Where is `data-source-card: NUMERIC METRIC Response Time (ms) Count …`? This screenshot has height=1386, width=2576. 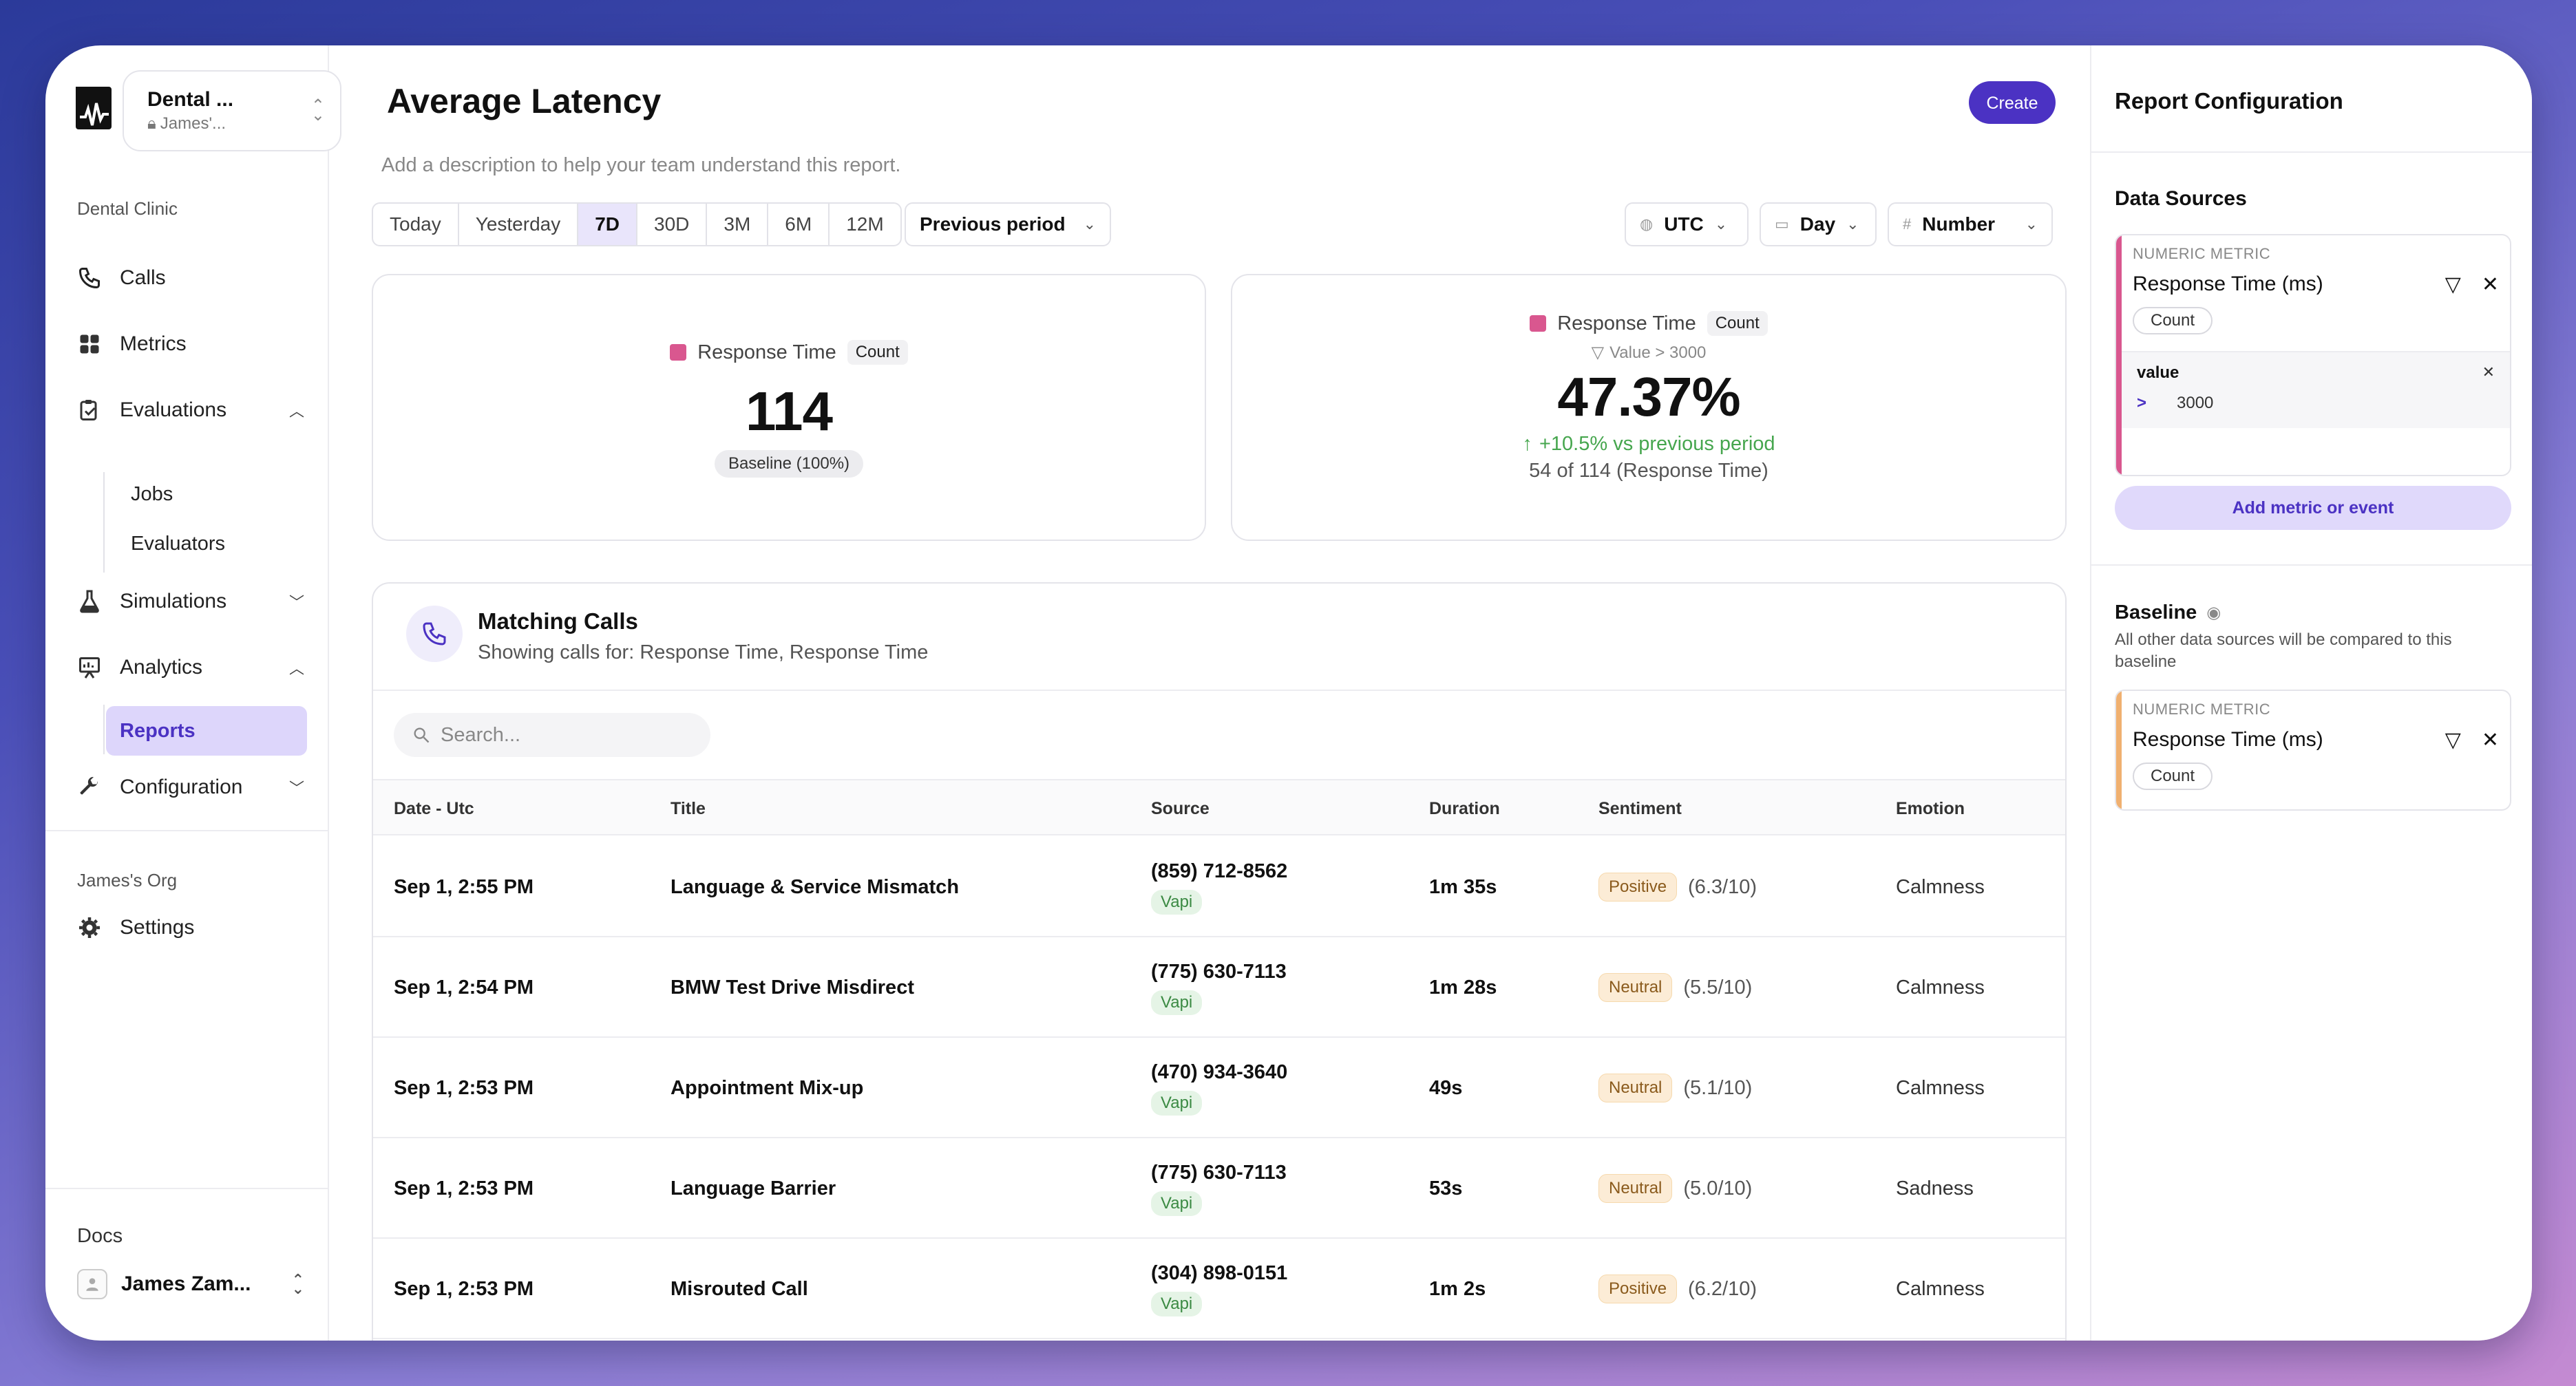
data-source-card: NUMERIC METRIC Response Time (ms) Count … is located at coordinates (2313, 355).